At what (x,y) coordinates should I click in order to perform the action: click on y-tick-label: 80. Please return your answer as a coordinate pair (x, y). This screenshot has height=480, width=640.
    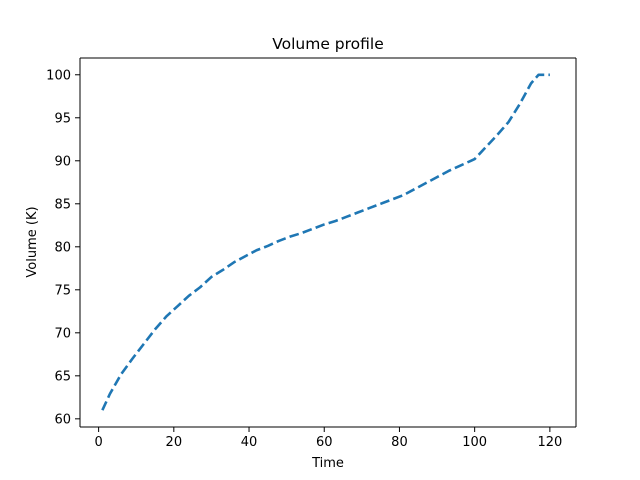
    Looking at the image, I should click on (62, 247).